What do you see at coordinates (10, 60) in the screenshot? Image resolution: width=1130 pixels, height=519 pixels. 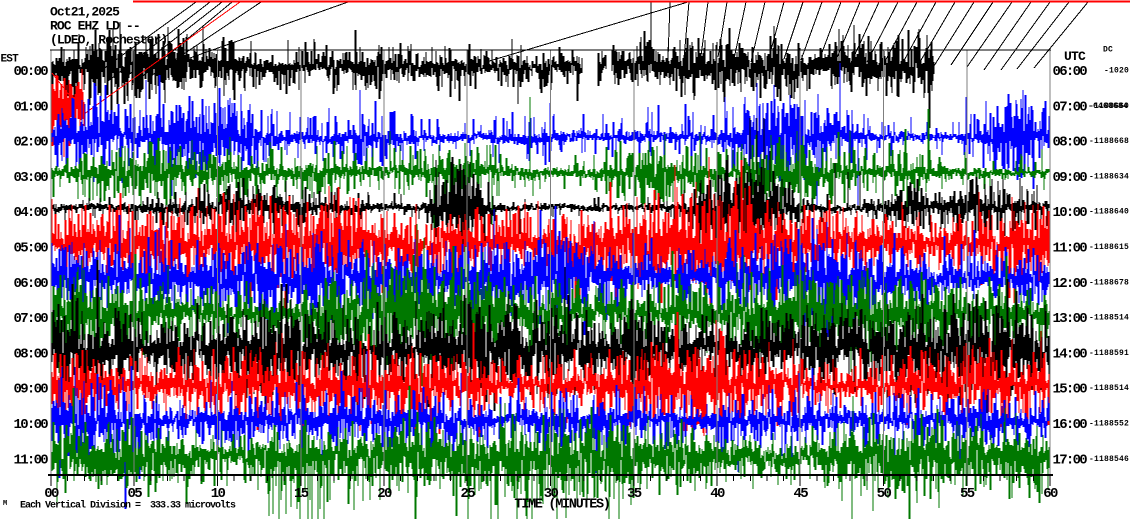 I see `svg-text: EST` at bounding box center [10, 60].